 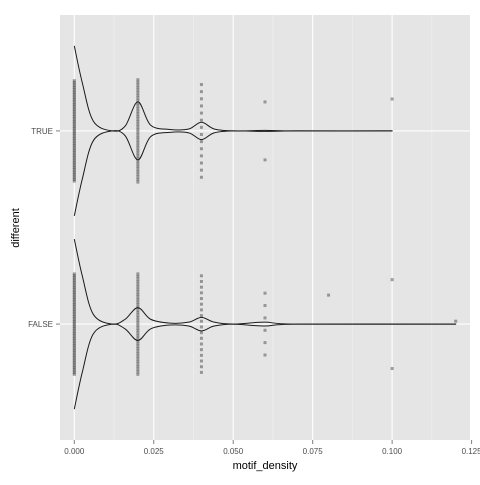 I want to click on y-tick-label: TRUE, so click(x=42, y=131).